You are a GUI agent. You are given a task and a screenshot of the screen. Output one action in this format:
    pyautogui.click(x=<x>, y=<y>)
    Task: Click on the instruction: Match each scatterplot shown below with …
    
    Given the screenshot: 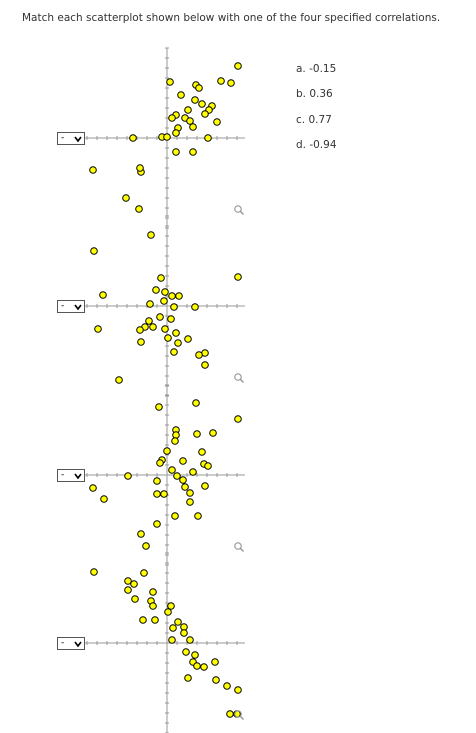 What is the action you would take?
    pyautogui.click(x=231, y=18)
    